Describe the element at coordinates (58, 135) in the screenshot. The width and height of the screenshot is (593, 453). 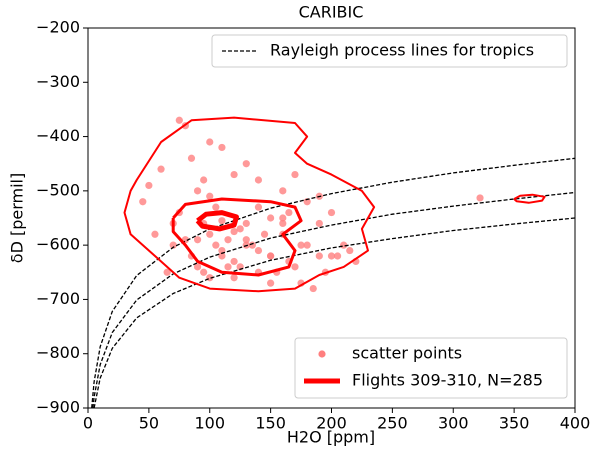
I see `y-tick-label: −400` at that location.